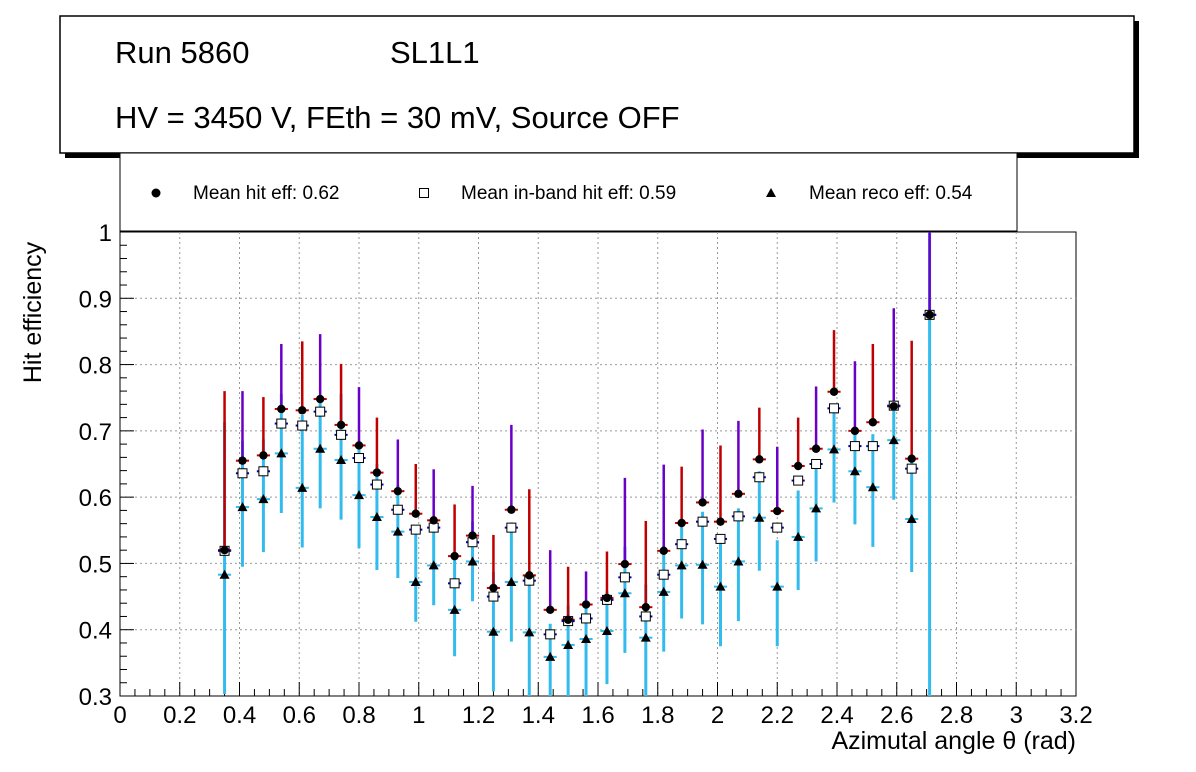  What do you see at coordinates (771, 192) in the screenshot?
I see `legend-marker-reco` at bounding box center [771, 192].